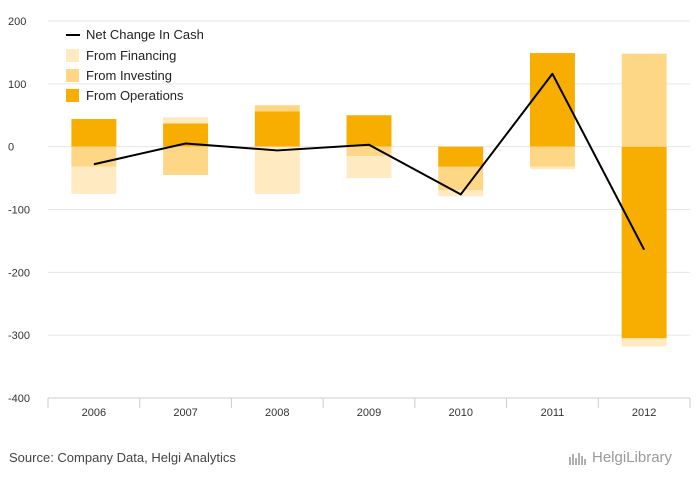 This screenshot has height=483, width=700. What do you see at coordinates (11, 148) in the screenshot?
I see `y-tick-label: 0` at bounding box center [11, 148].